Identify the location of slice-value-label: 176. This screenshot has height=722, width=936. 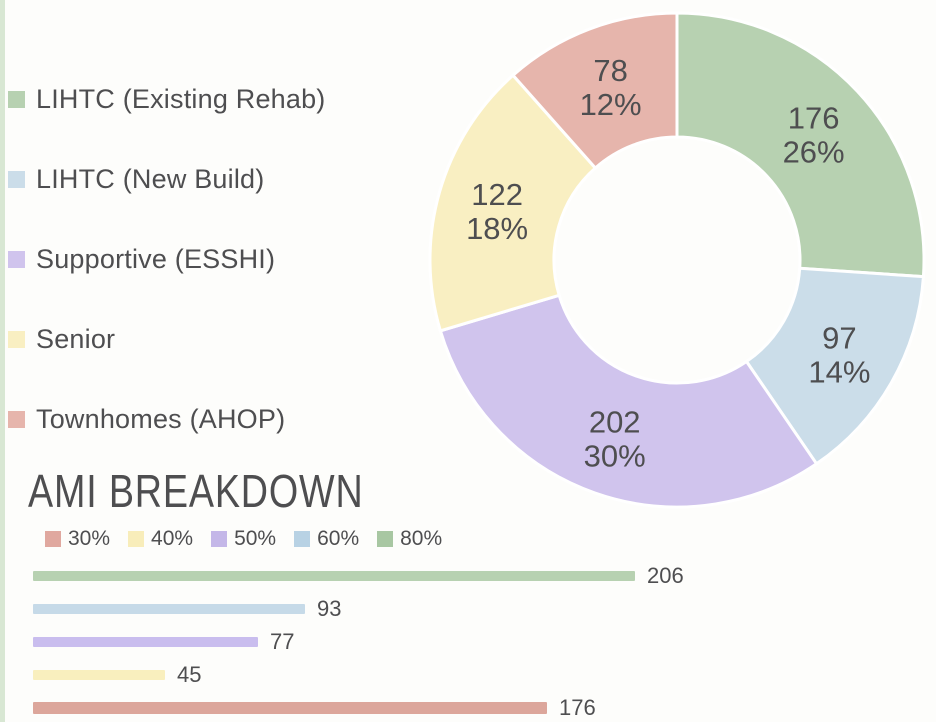
(814, 117).